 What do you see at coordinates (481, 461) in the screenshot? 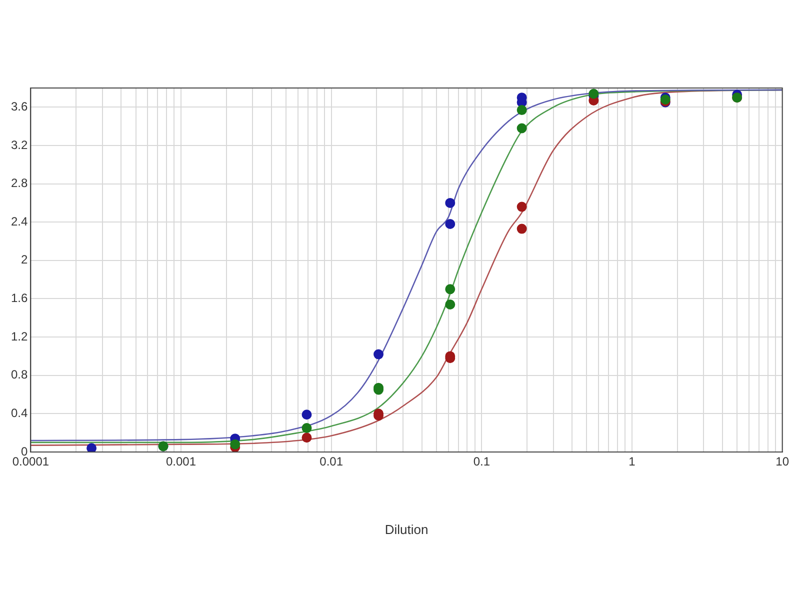
I see `x-tick-label: 0.1` at bounding box center [481, 461].